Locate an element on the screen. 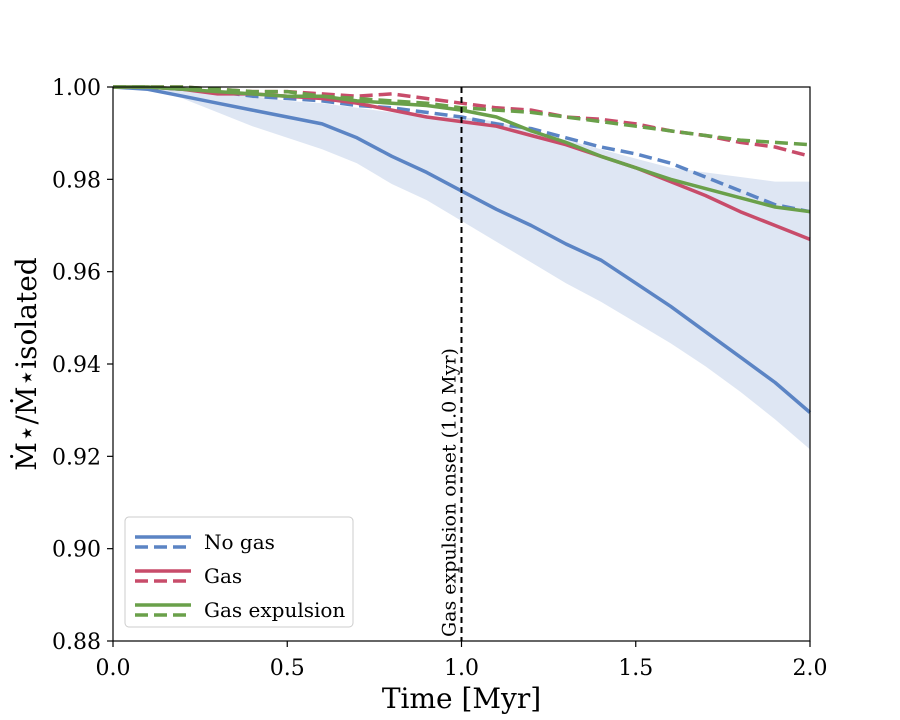 The width and height of the screenshot is (900, 720). legend-box is located at coordinates (239, 572).